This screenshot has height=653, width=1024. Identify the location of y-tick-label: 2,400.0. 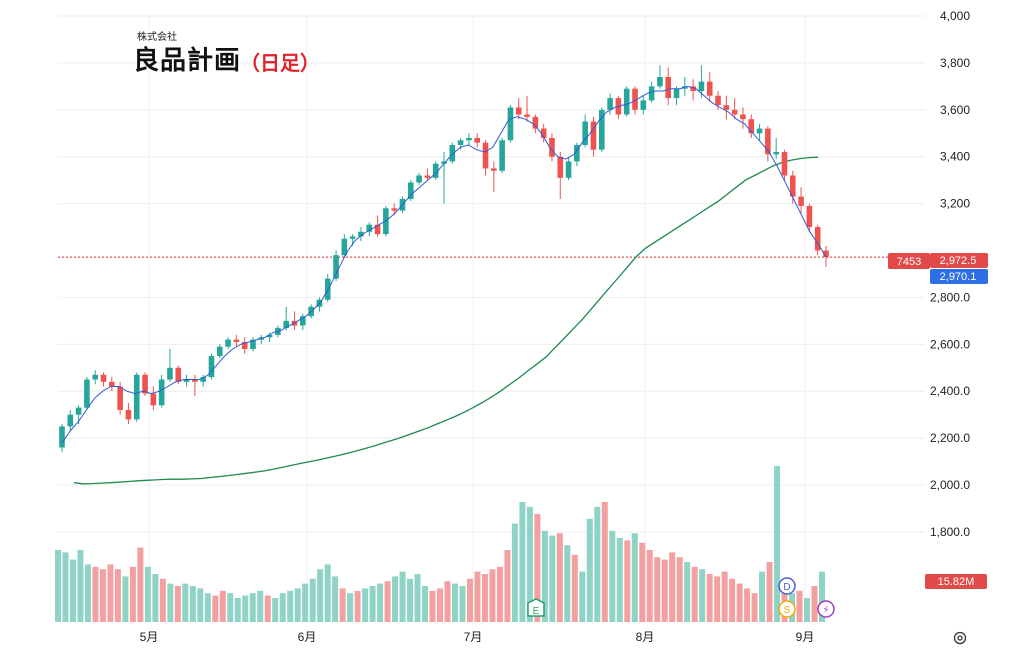
(950, 391).